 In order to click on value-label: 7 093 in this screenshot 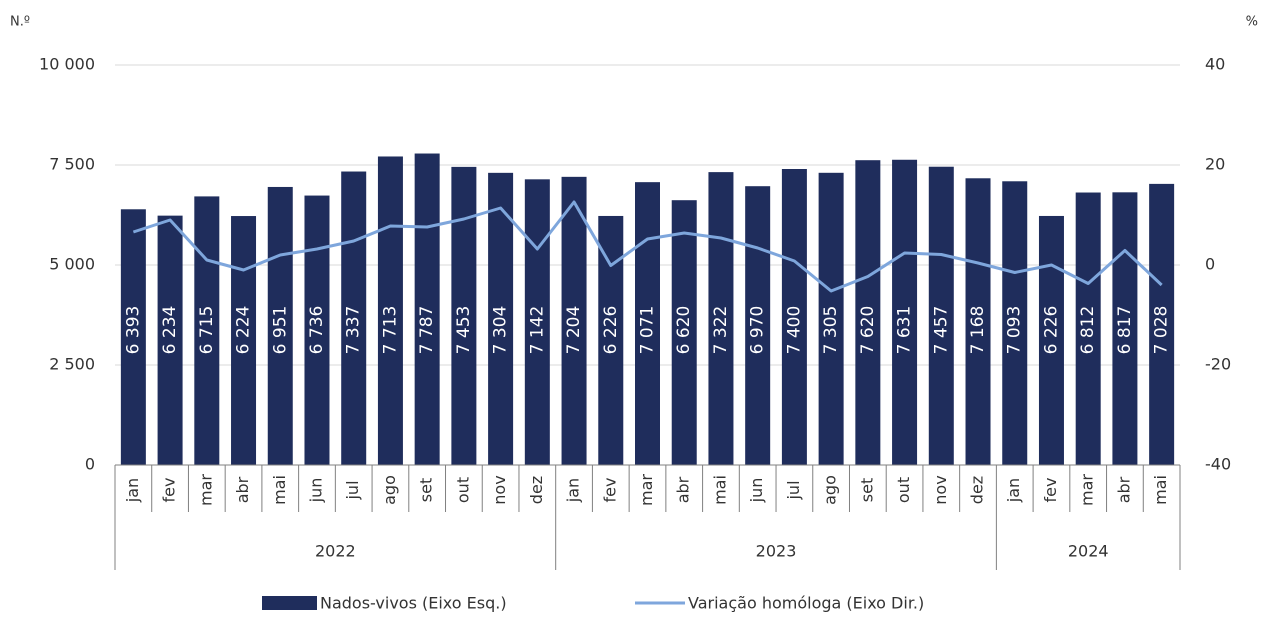, I will do `click(1015, 330)`.